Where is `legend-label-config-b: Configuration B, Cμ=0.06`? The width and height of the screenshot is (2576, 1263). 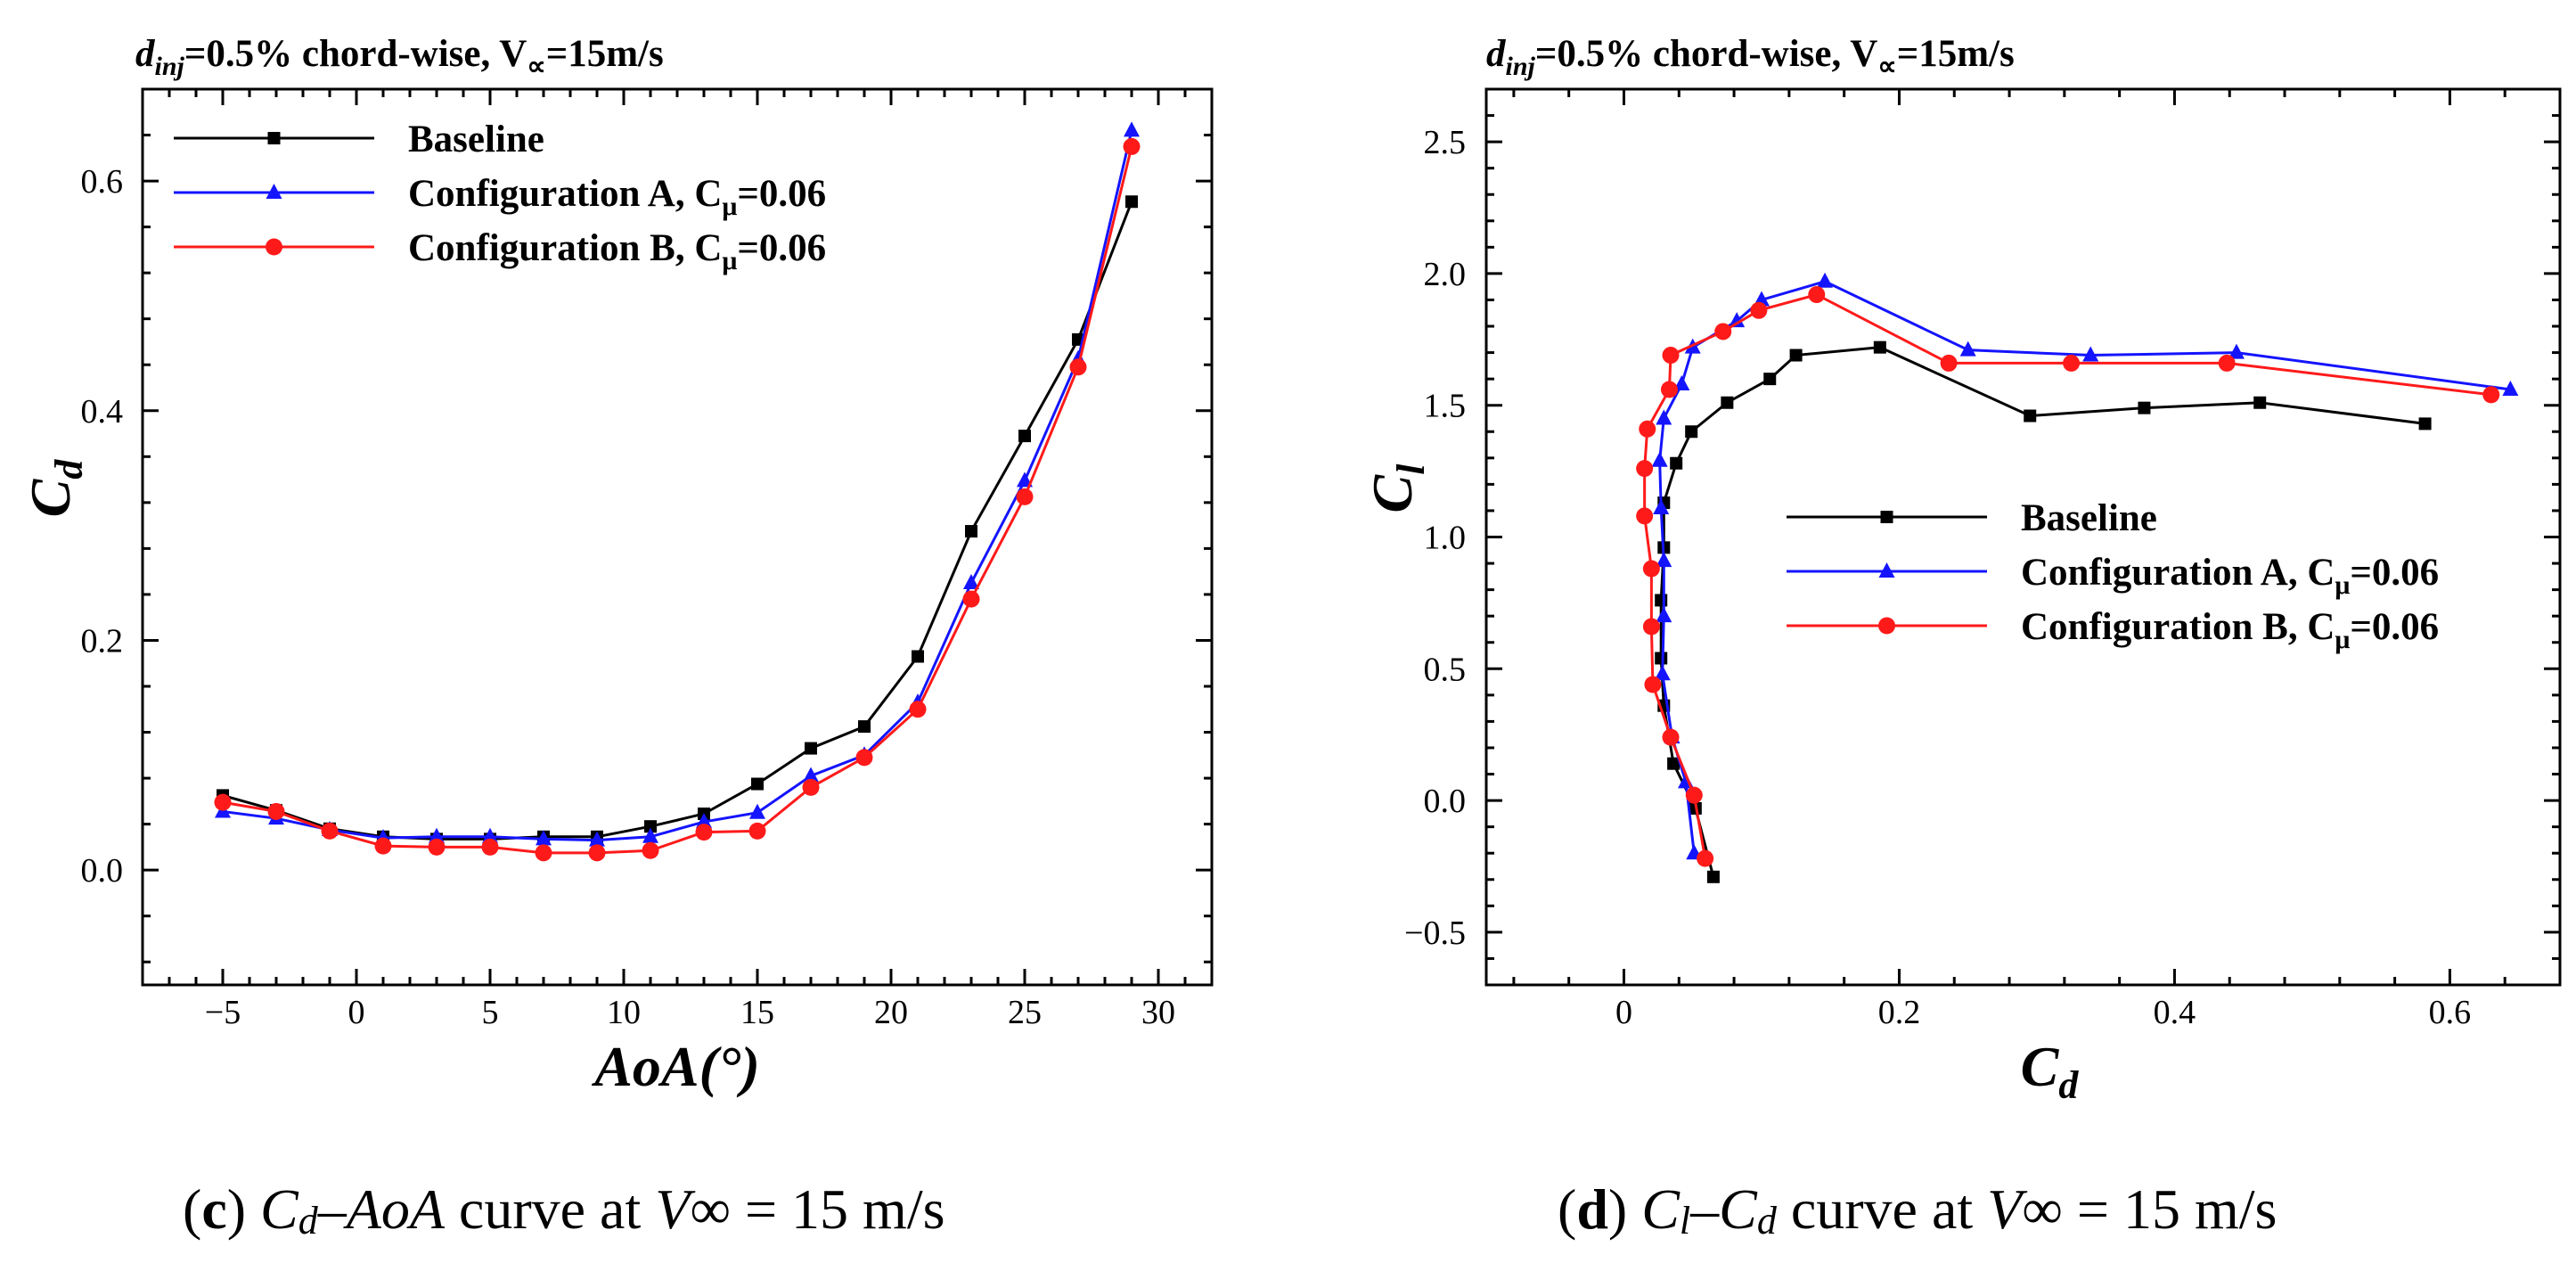
legend-label-config-b: Configuration B, Cμ=0.06 is located at coordinates (617, 251).